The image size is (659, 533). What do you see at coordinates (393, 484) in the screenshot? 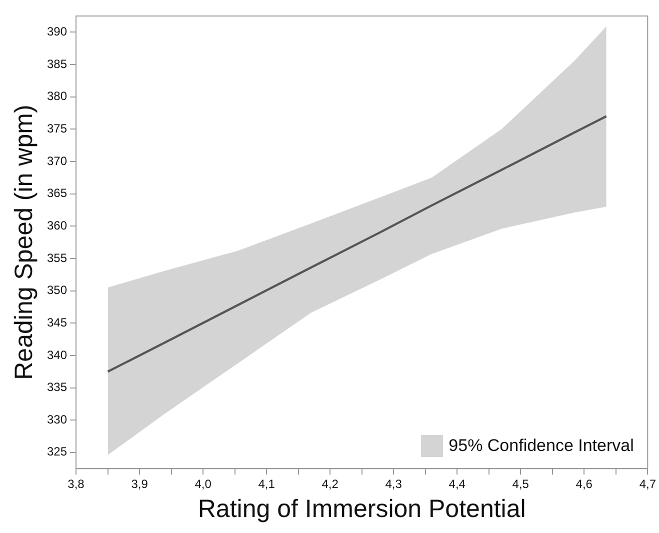
I see `x-tick-label: 4,3` at bounding box center [393, 484].